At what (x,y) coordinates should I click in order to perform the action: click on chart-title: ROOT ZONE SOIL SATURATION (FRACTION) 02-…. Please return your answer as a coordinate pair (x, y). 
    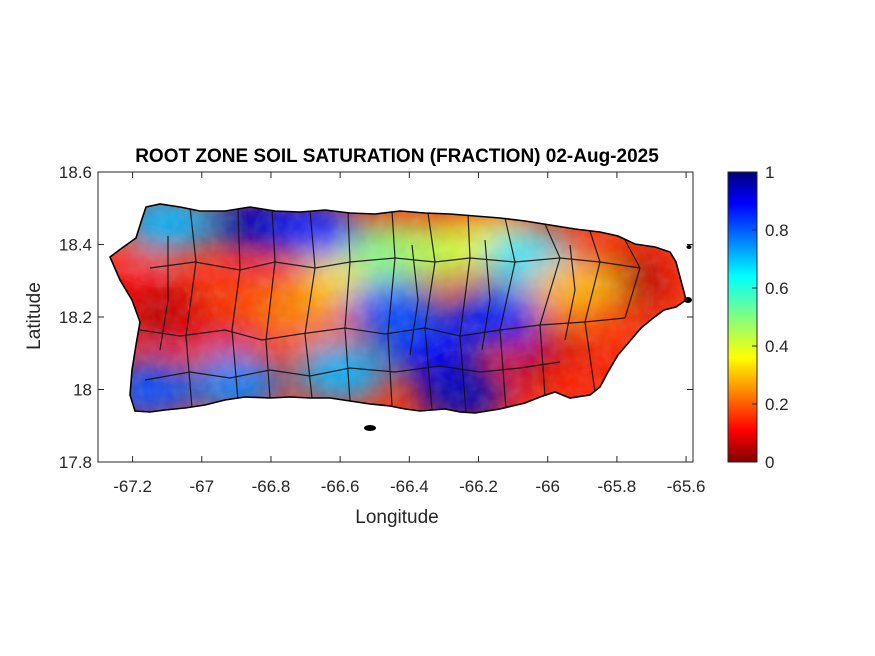
    Looking at the image, I should click on (397, 156).